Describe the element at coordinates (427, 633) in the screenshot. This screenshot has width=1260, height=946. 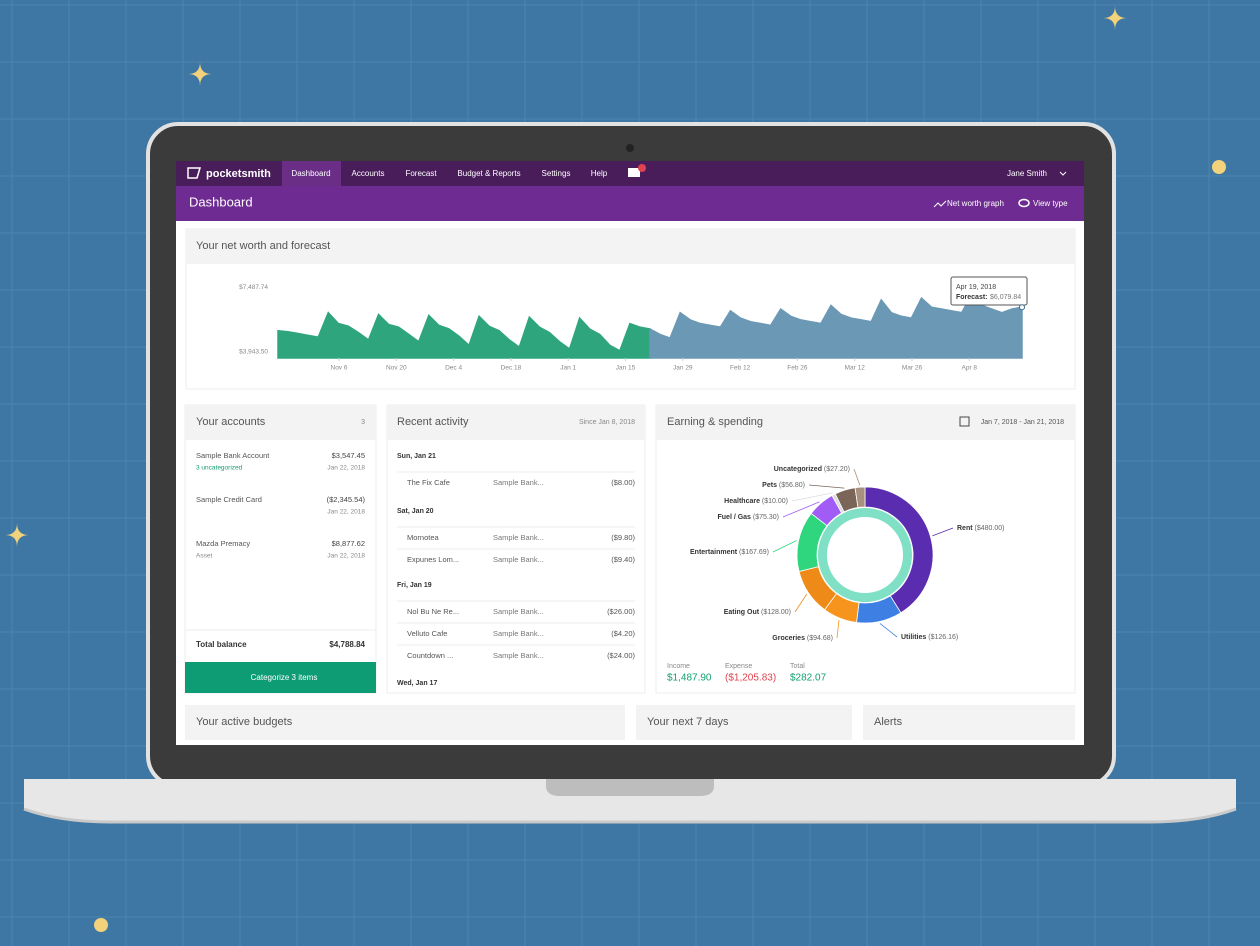
I see `payee: Velluto Cafe` at that location.